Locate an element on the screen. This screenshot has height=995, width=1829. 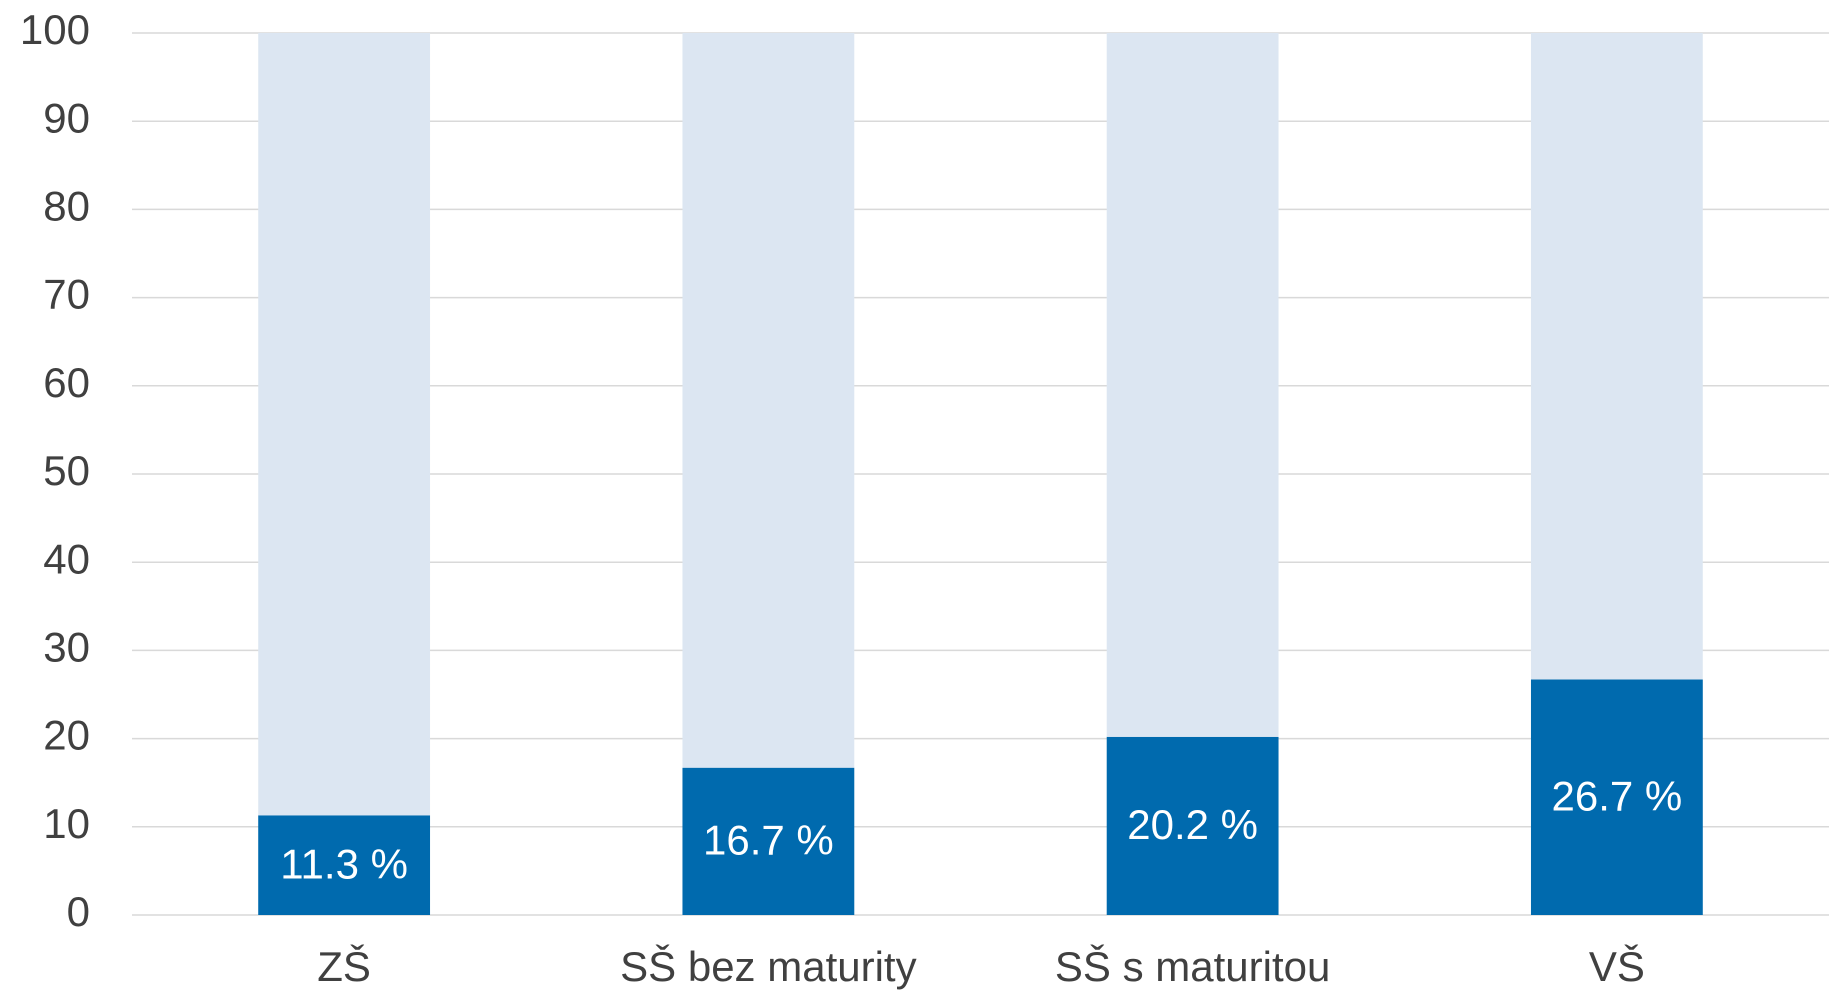
y-tick-label: 20 is located at coordinates (66, 735).